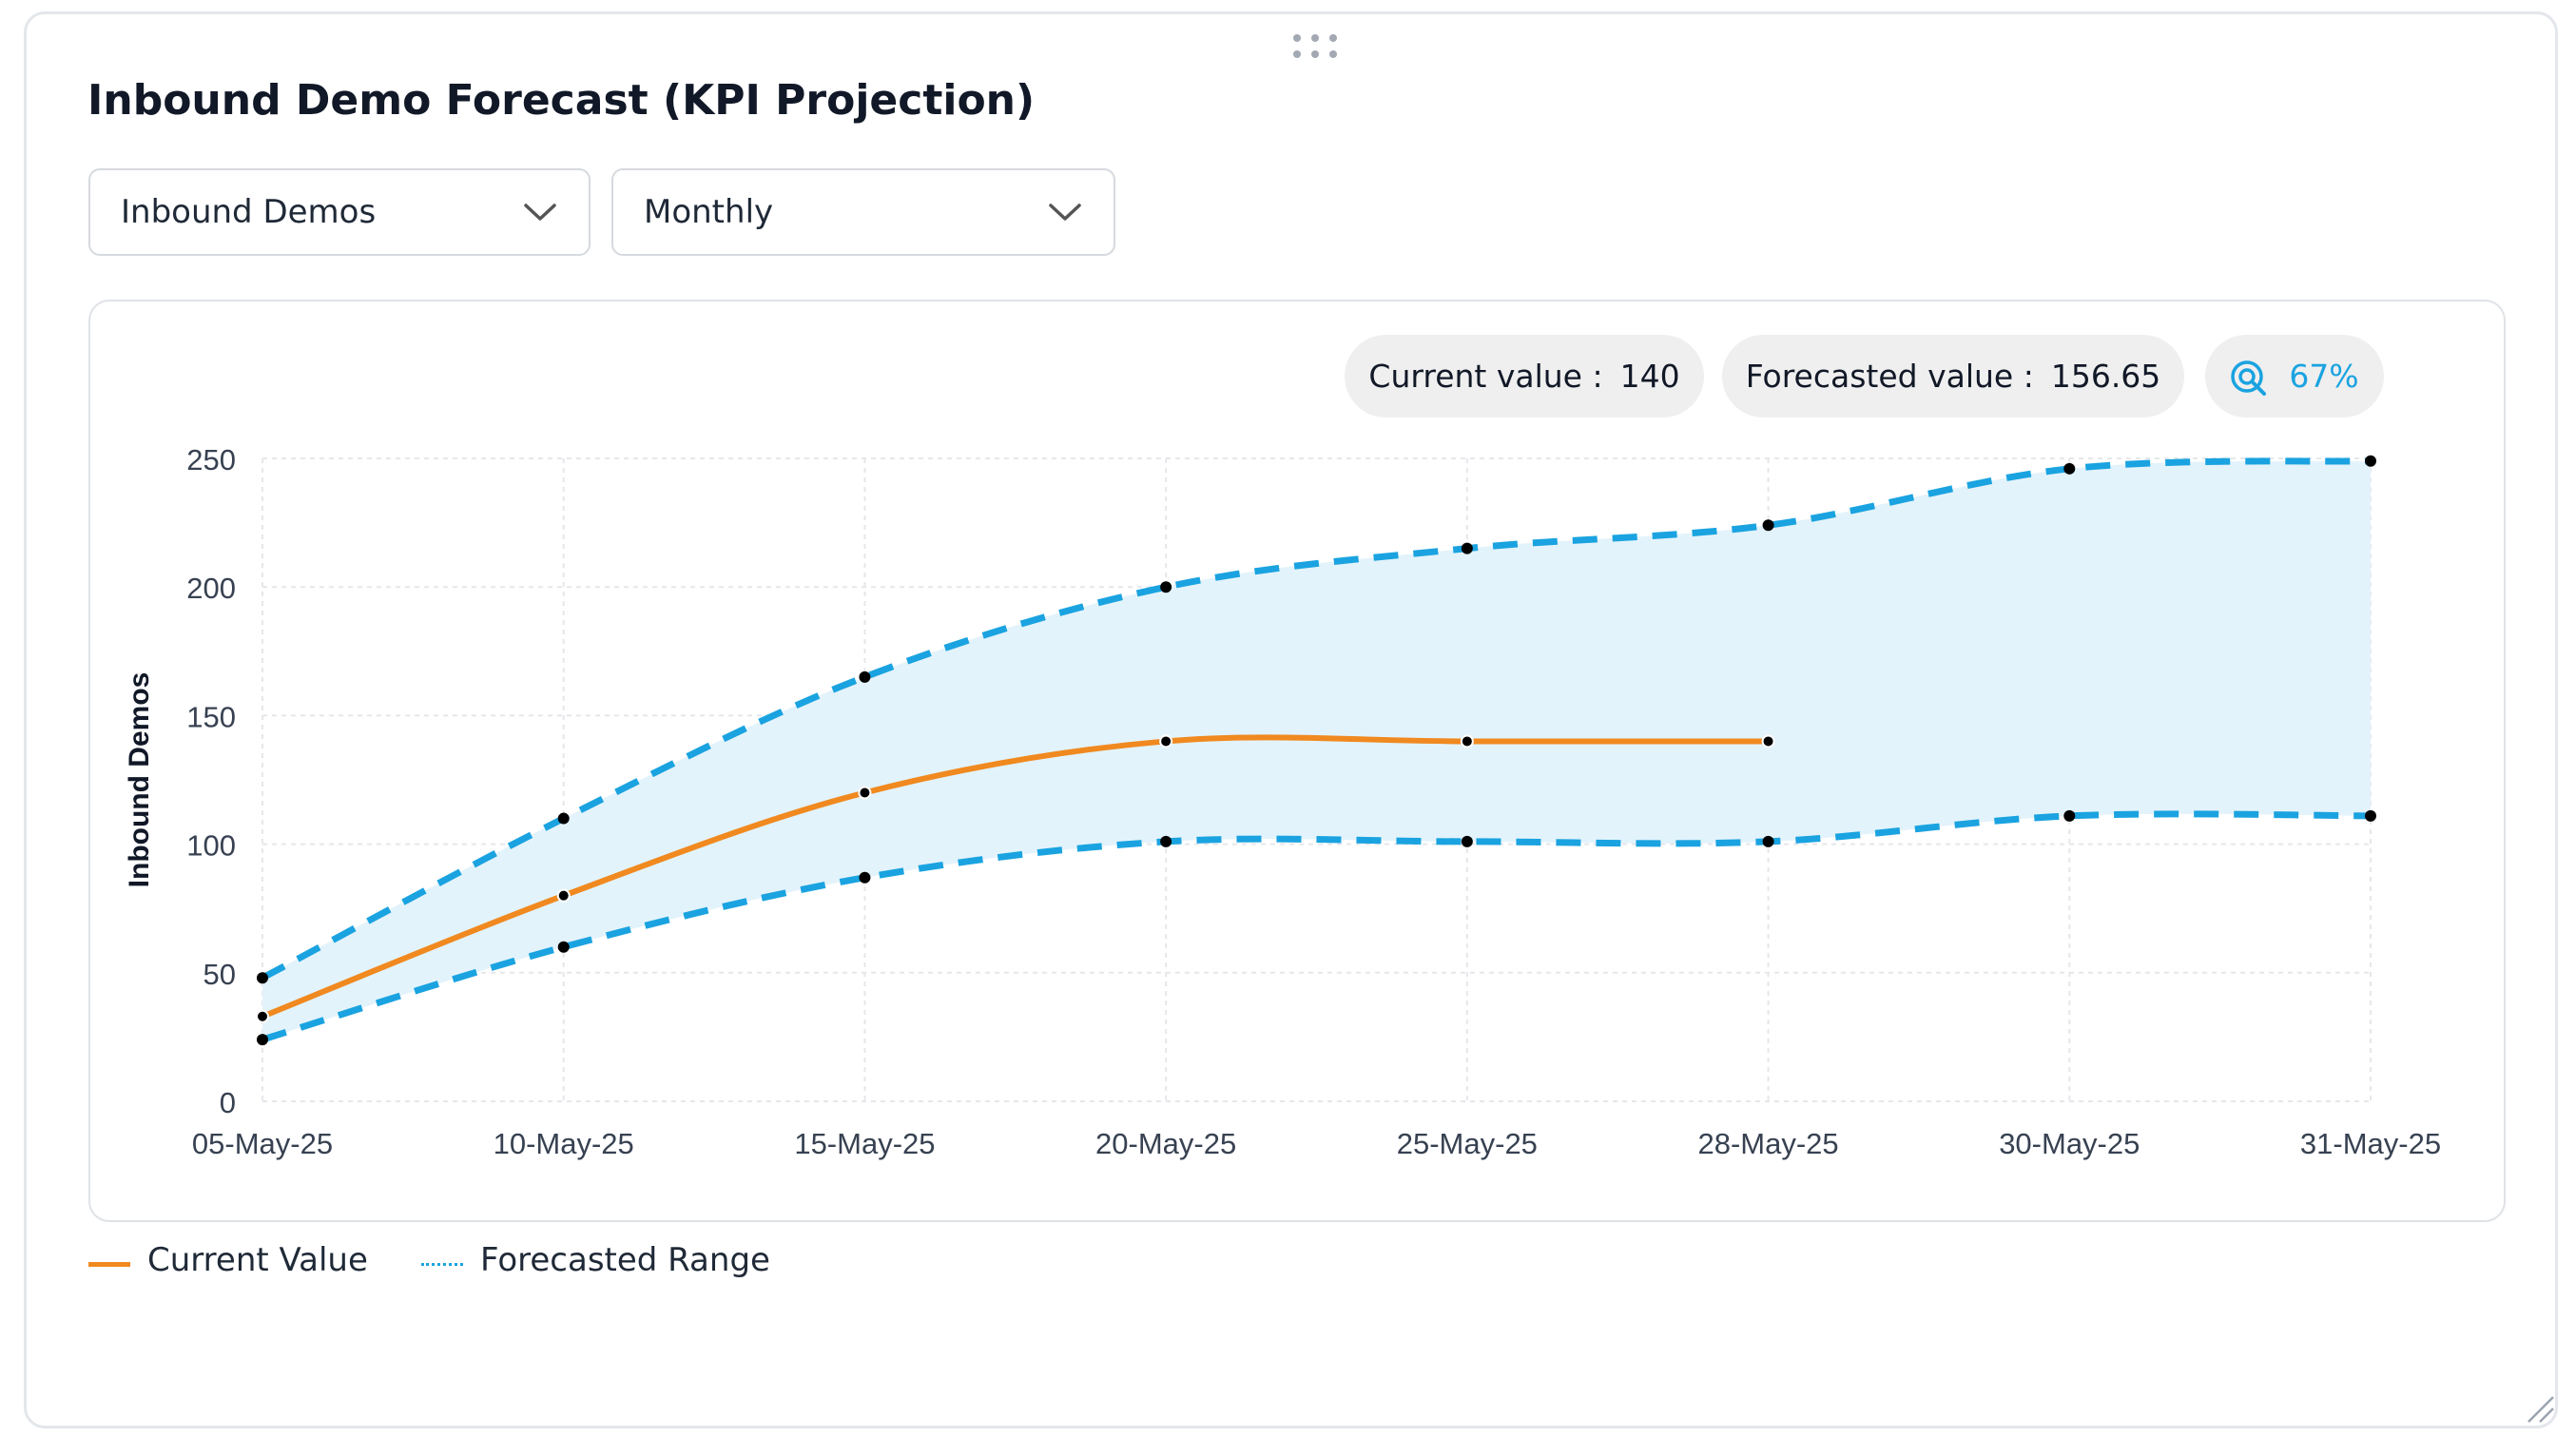  What do you see at coordinates (1649, 376) in the screenshot?
I see `current-value-number: 140` at bounding box center [1649, 376].